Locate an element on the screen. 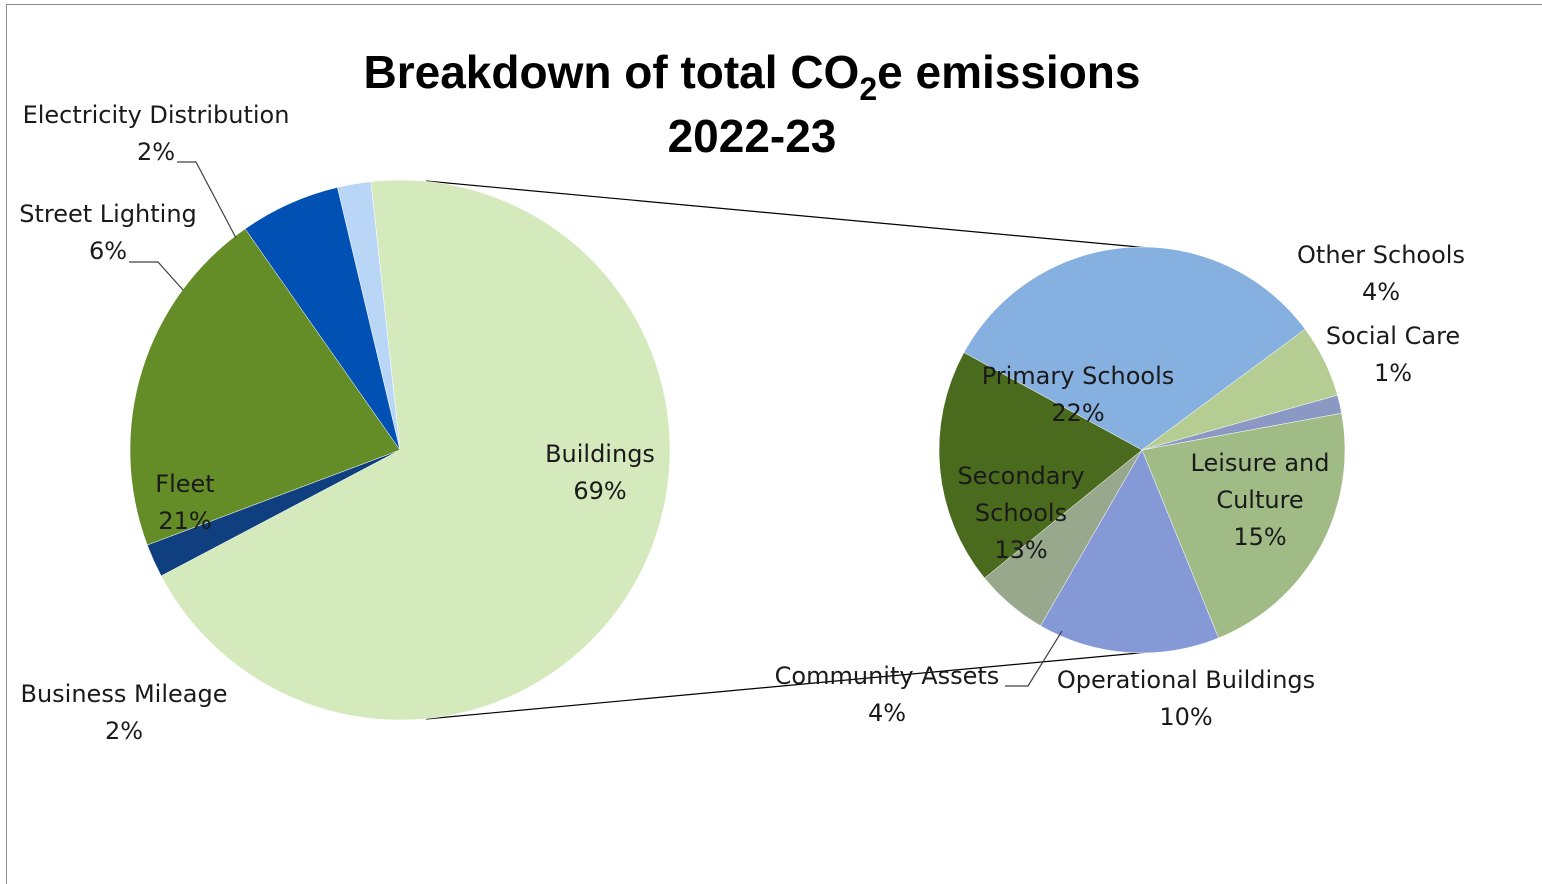 This screenshot has width=1542, height=884. chart-title-line-2: 2022-23 is located at coordinates (752, 136).